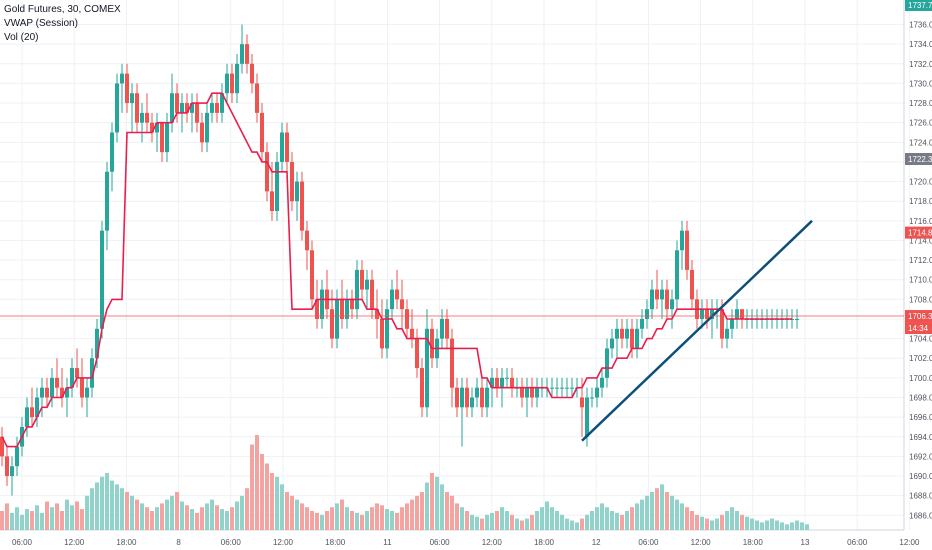 The width and height of the screenshot is (932, 550). Describe the element at coordinates (918, 232) in the screenshot. I see `badge-vwap-price-bg` at that location.